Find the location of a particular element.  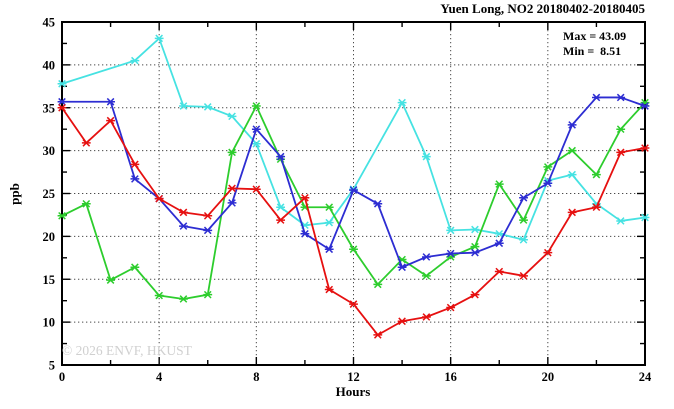

legend-max-line: Max = 43.09 is located at coordinates (595, 36).